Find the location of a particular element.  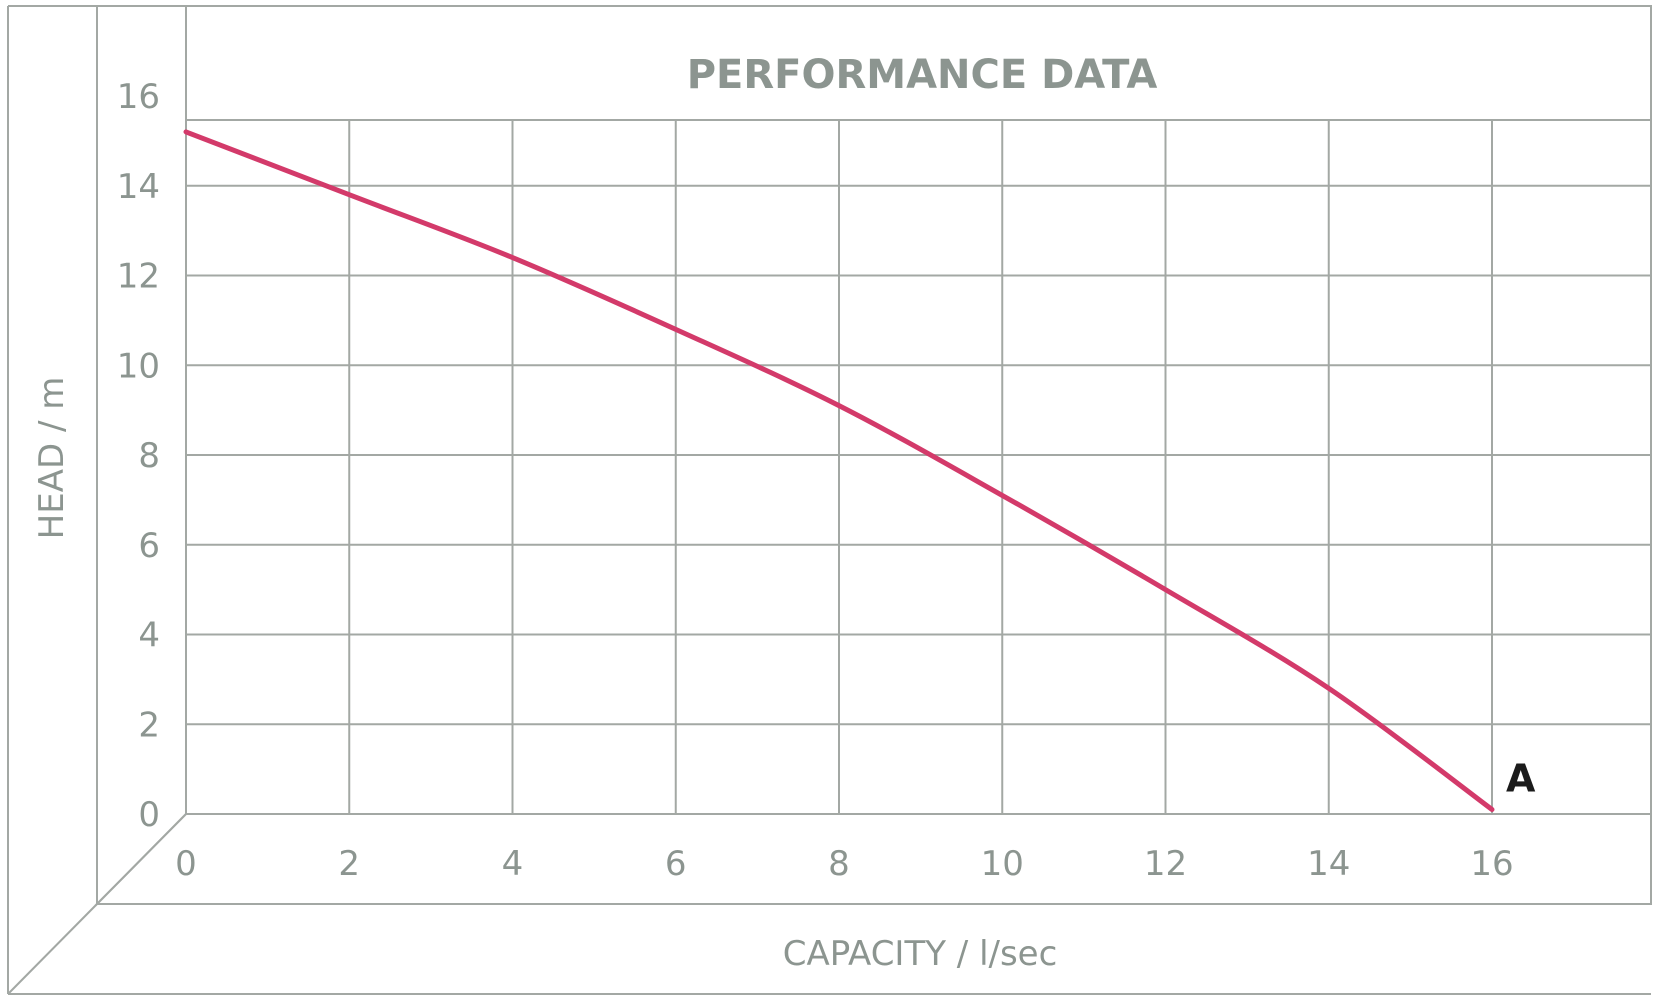

x-tick-labels: 0 2 4 6 8 10 12 14 16 is located at coordinates (844, 864).